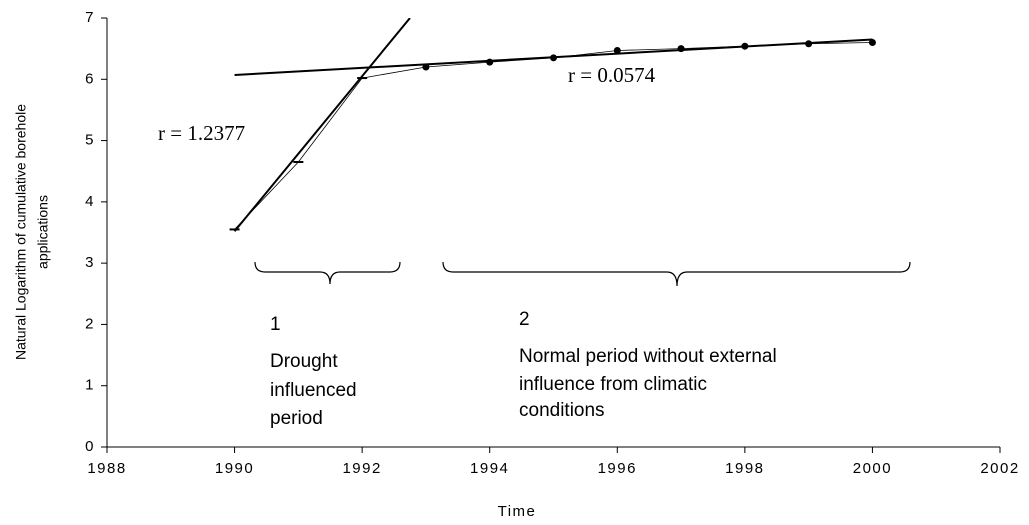  What do you see at coordinates (90, 201) in the screenshot?
I see `y-tick-label: 4` at bounding box center [90, 201].